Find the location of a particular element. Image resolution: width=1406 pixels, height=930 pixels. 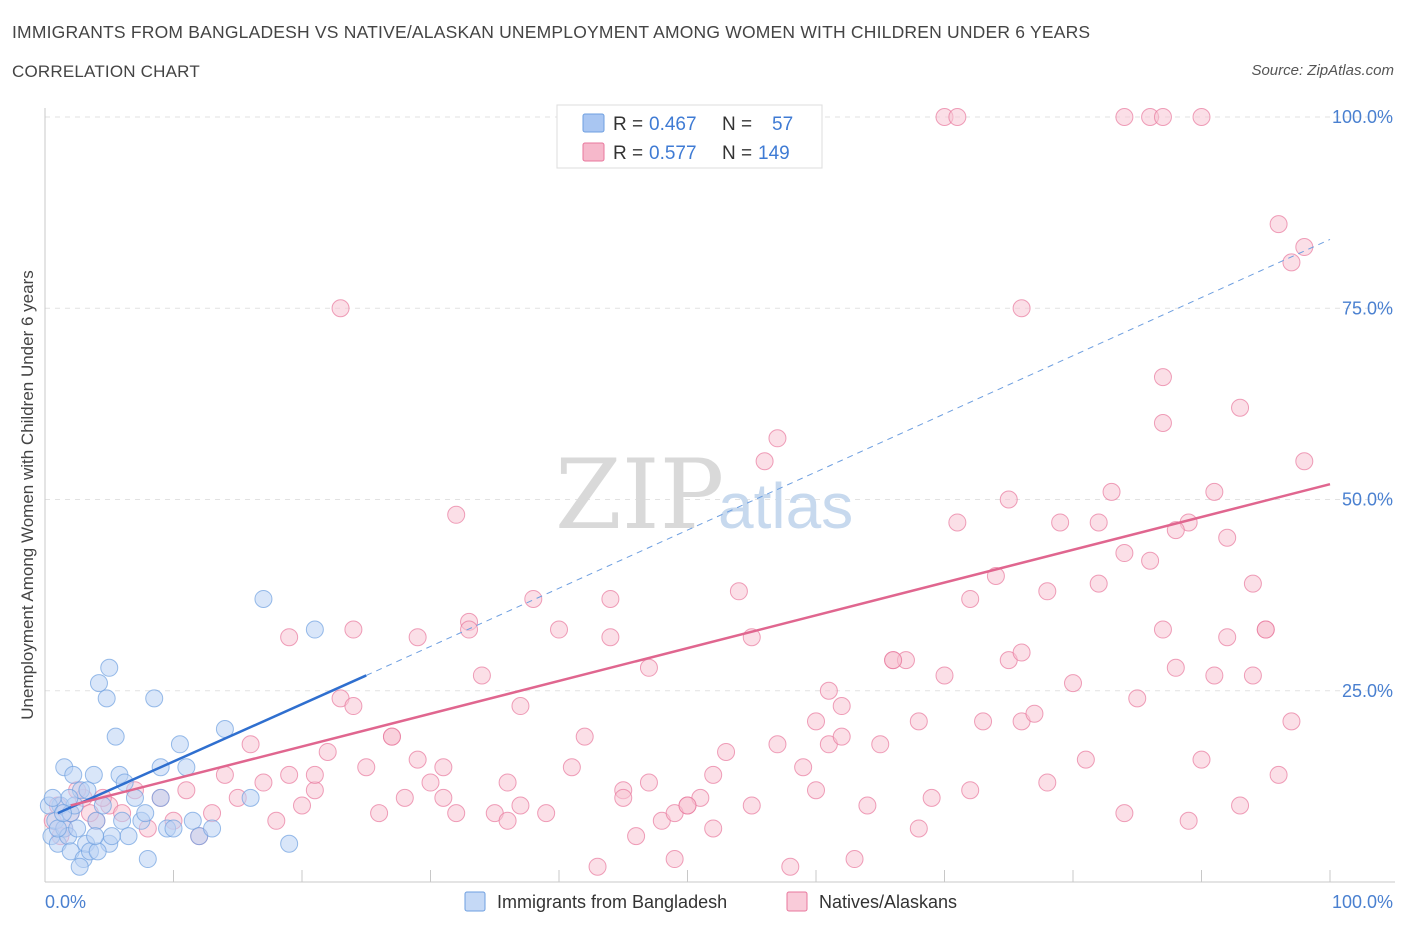

stats-n-label-bangladesh: N = is located at coordinates (737, 124).